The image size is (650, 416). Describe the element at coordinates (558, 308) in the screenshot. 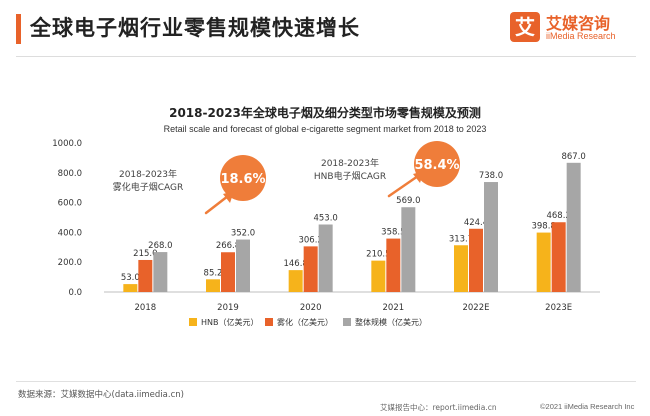

I see `x-tick-label: 2023E` at that location.